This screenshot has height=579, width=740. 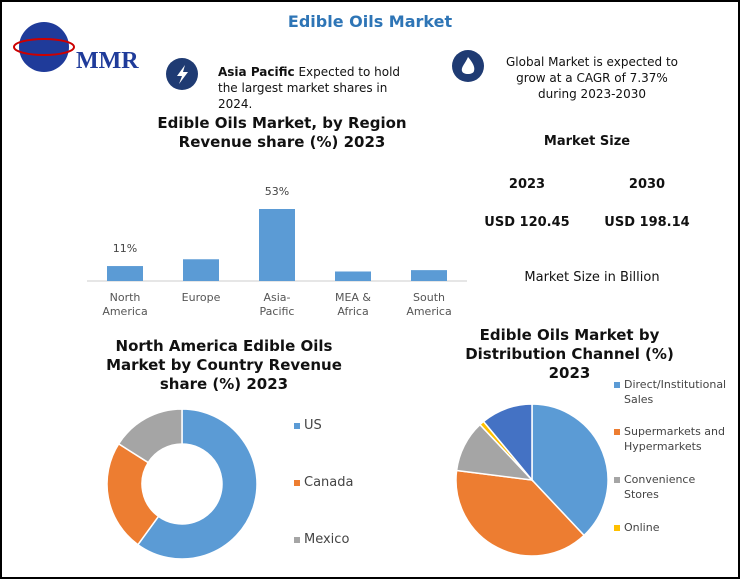 I want to click on x-tick-label: Europe, so click(x=201, y=297).